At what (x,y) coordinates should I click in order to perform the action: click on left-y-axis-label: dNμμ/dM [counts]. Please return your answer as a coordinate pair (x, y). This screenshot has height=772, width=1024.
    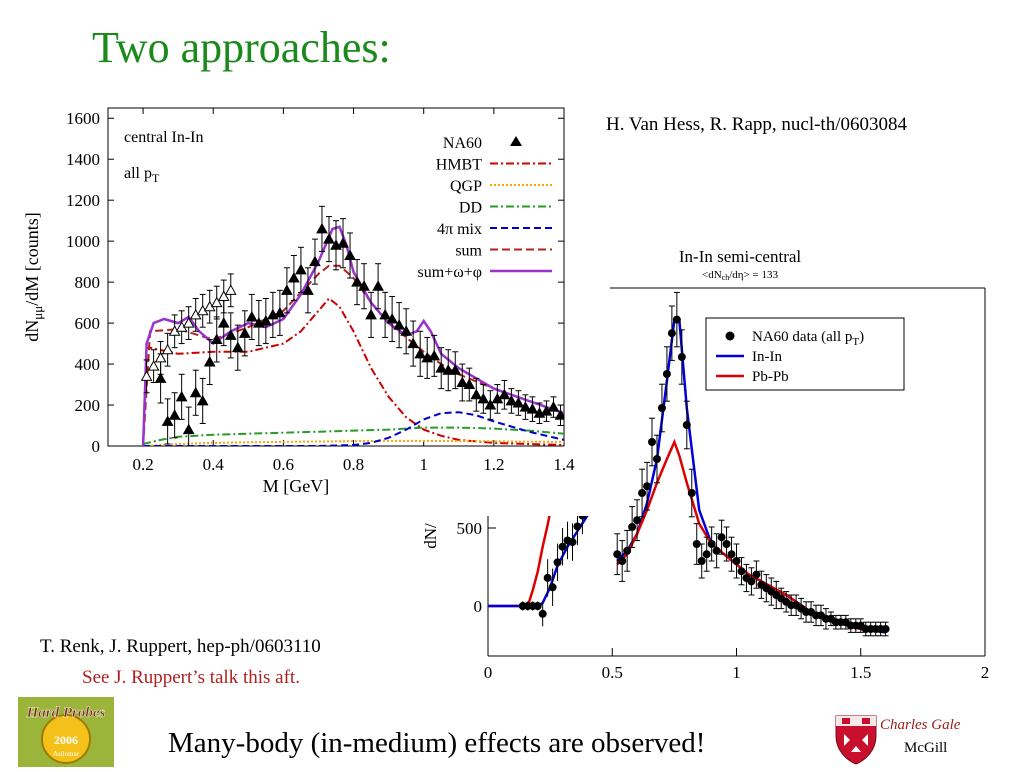
    Looking at the image, I should click on (33, 276).